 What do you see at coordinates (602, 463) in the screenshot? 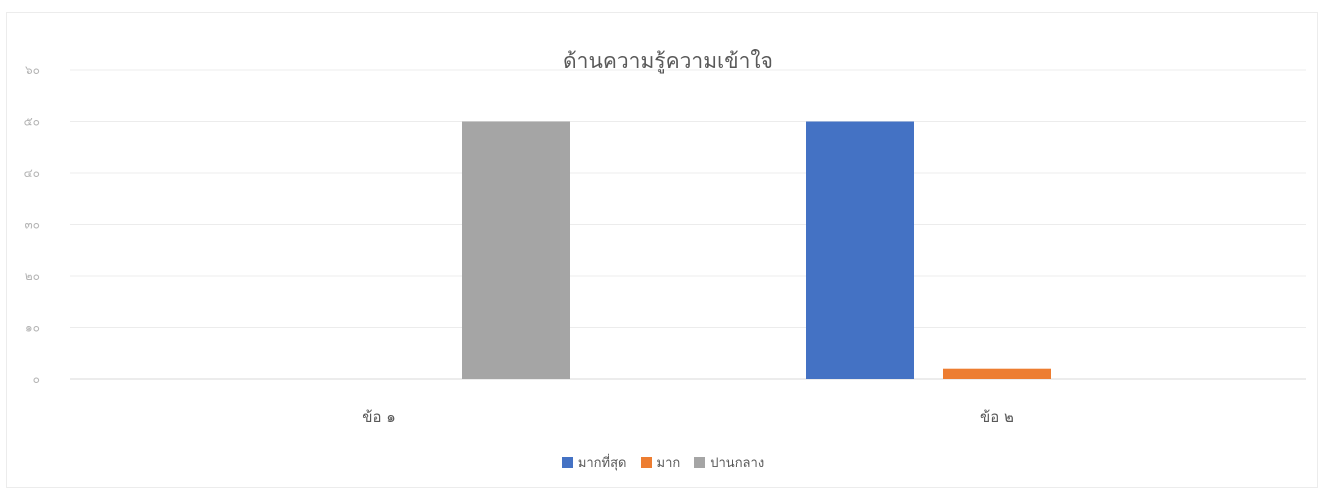
I see `legend-label: มากที่สุด` at bounding box center [602, 463].